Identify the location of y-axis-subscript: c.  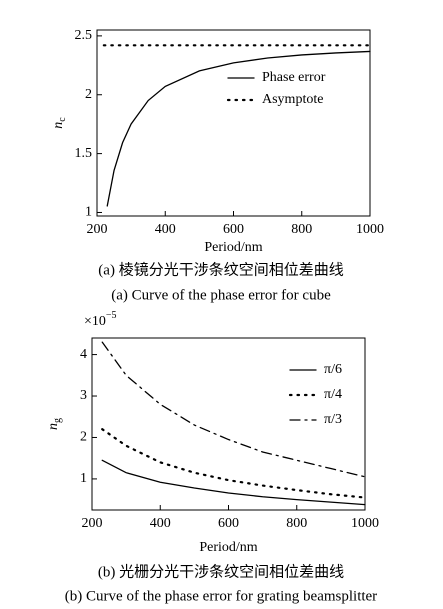
(62, 119).